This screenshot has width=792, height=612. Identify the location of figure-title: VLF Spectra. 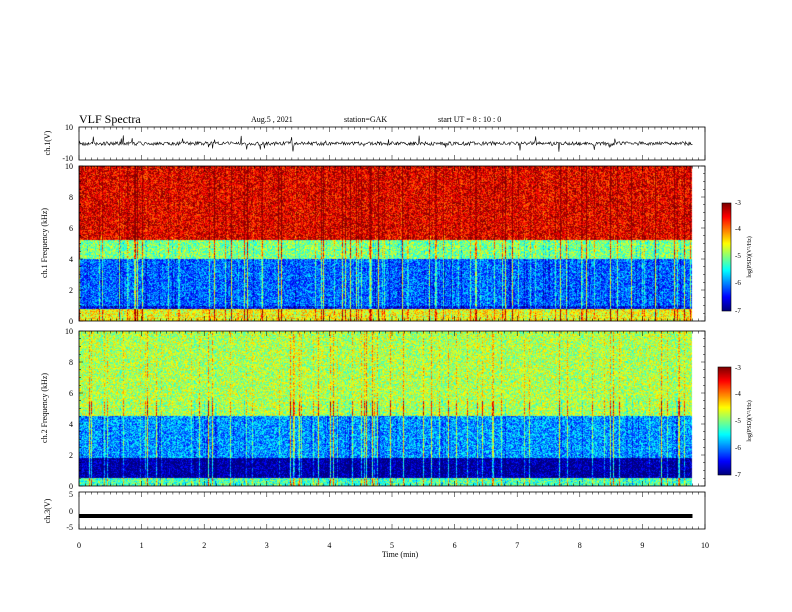
(110, 119).